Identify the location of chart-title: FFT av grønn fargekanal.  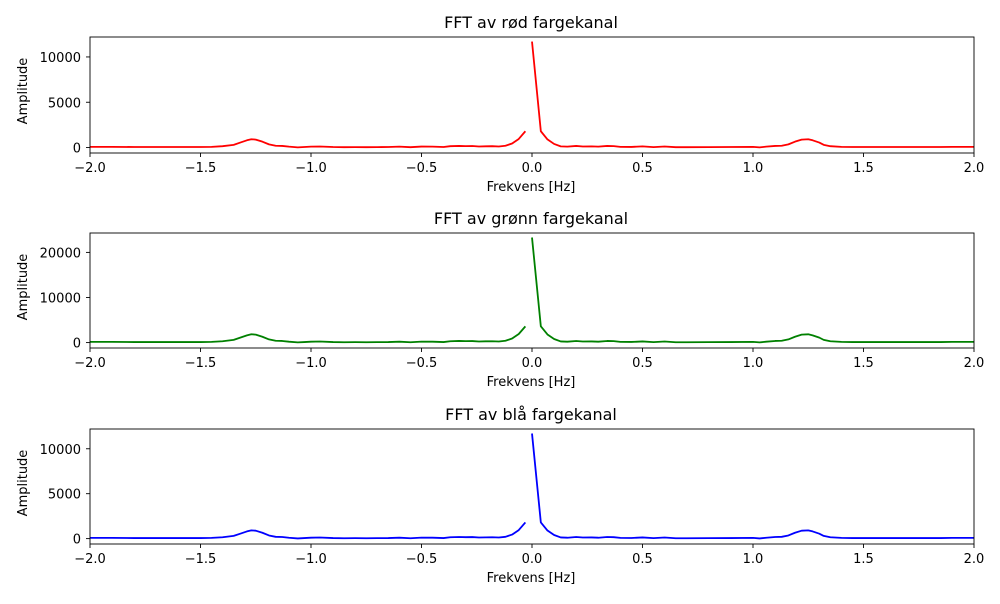
(531, 218).